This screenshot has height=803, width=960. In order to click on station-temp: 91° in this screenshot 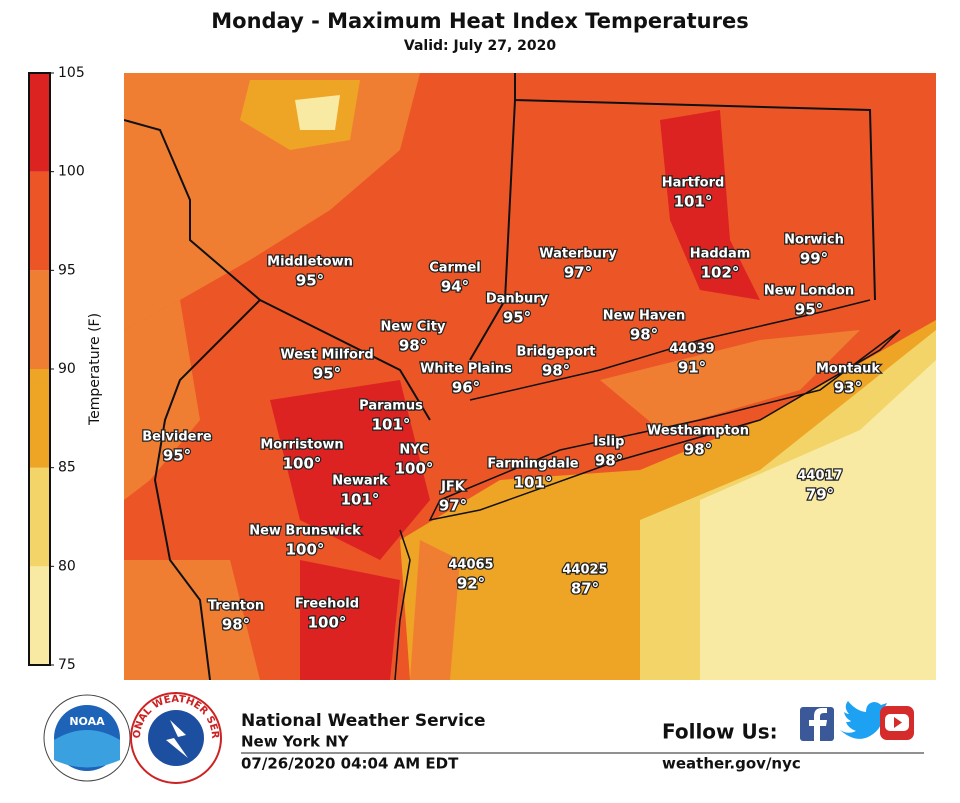, I will do `click(692, 368)`.